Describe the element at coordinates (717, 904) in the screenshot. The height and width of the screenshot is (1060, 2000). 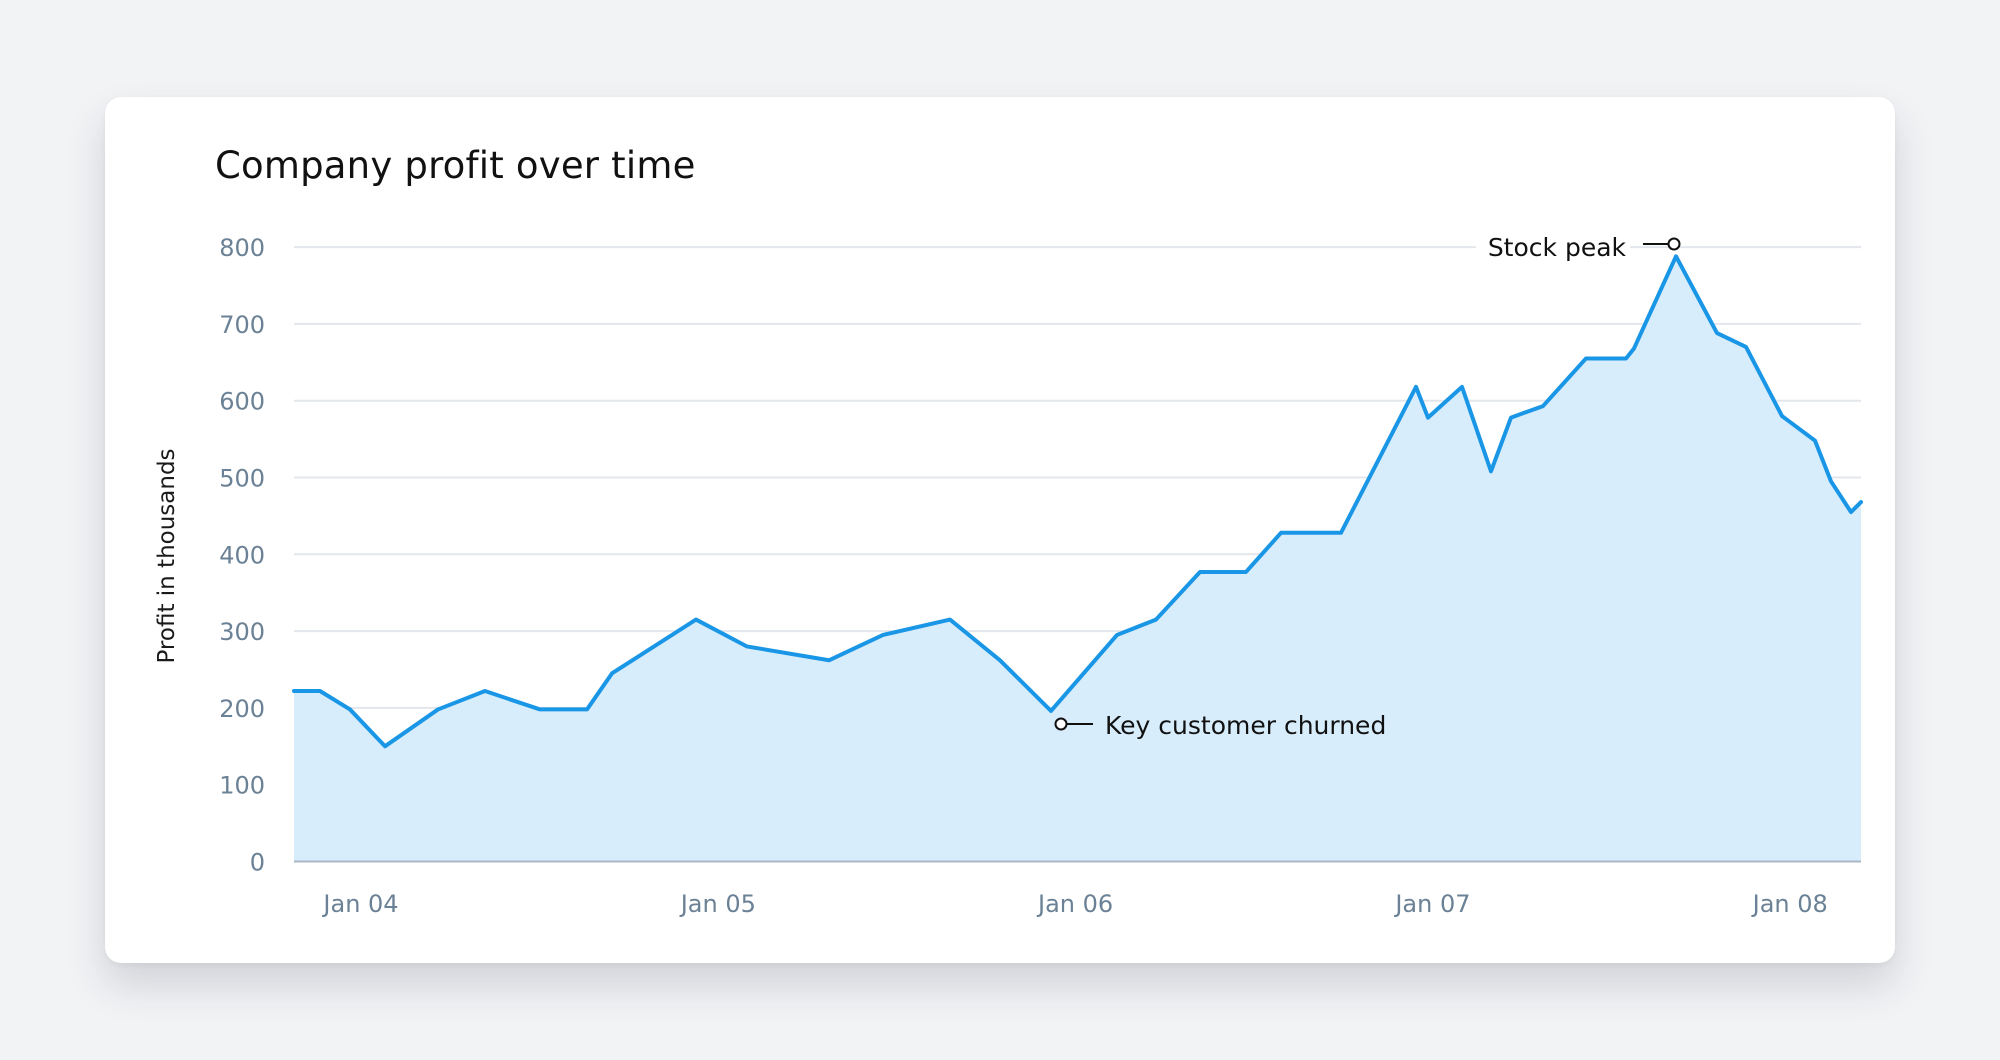
I see `x-tick-label: Jan 05` at that location.